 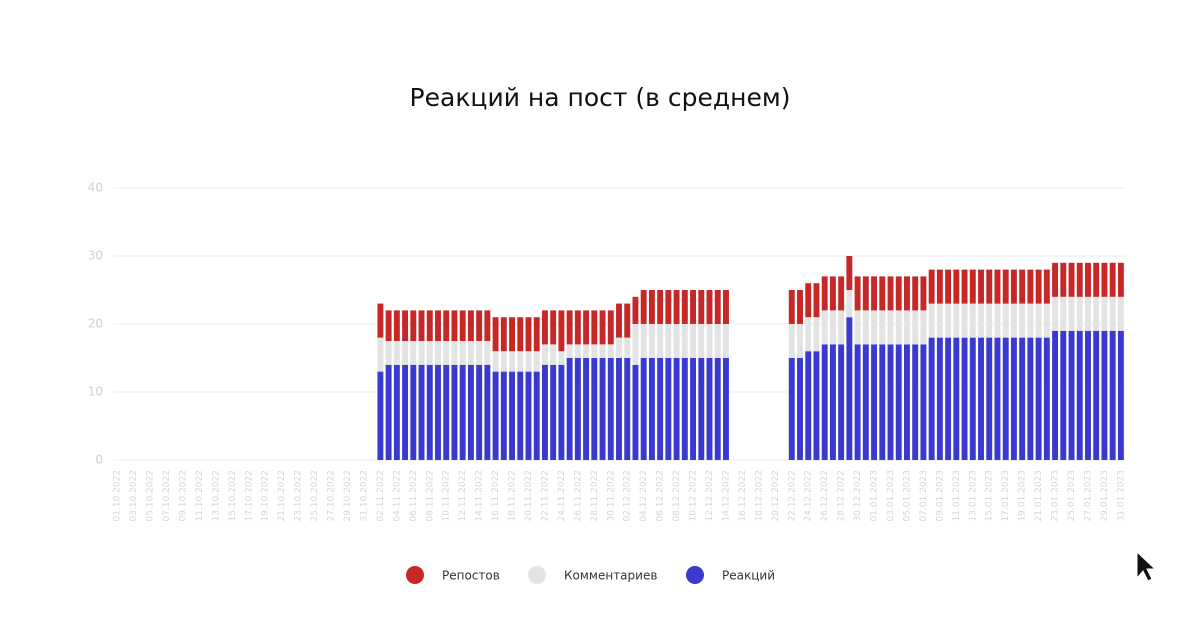 I want to click on x-tick-label: 02.11.2022, so click(x=381, y=496).